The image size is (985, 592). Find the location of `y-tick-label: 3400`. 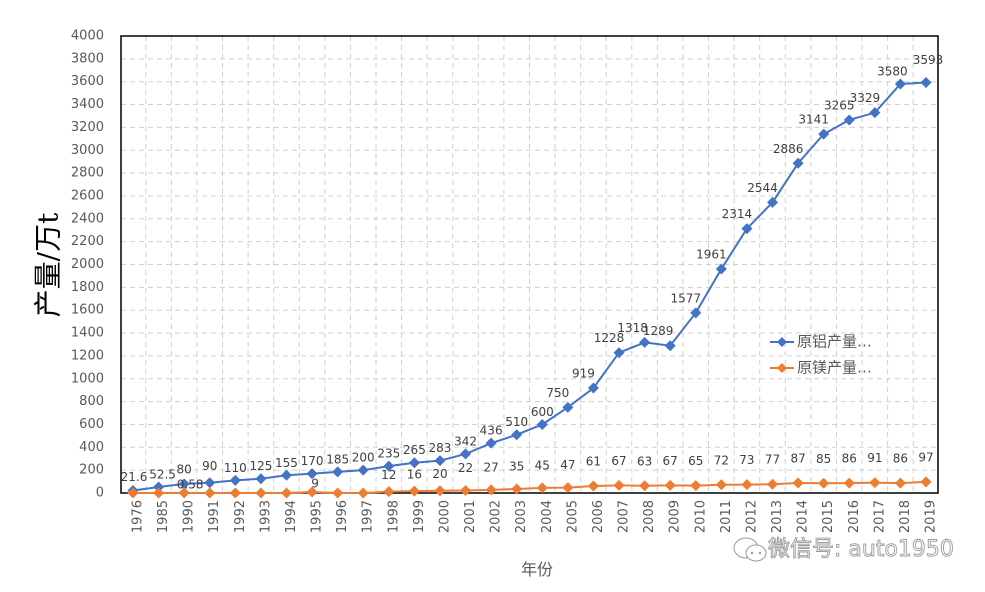

y-tick-label: 3400 is located at coordinates (87, 104).